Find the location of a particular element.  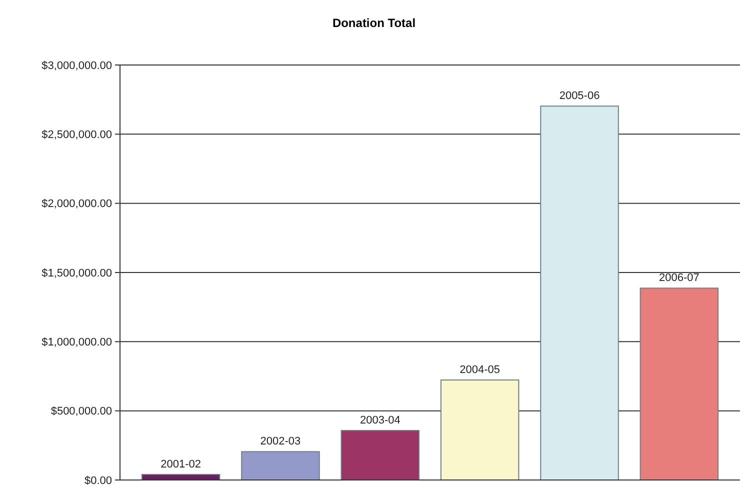

x-tick-label: 2004-05 is located at coordinates (480, 370).